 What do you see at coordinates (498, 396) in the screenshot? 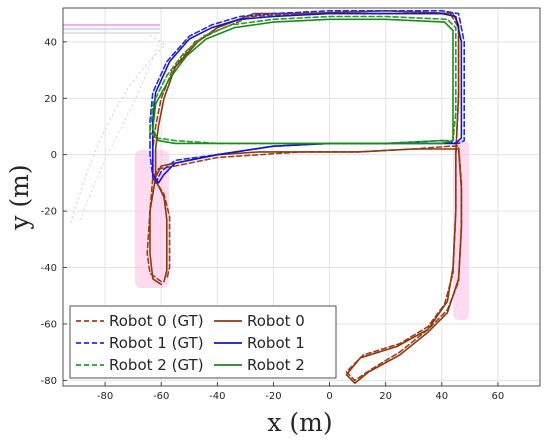
I see `x-tick-label: 60` at bounding box center [498, 396].